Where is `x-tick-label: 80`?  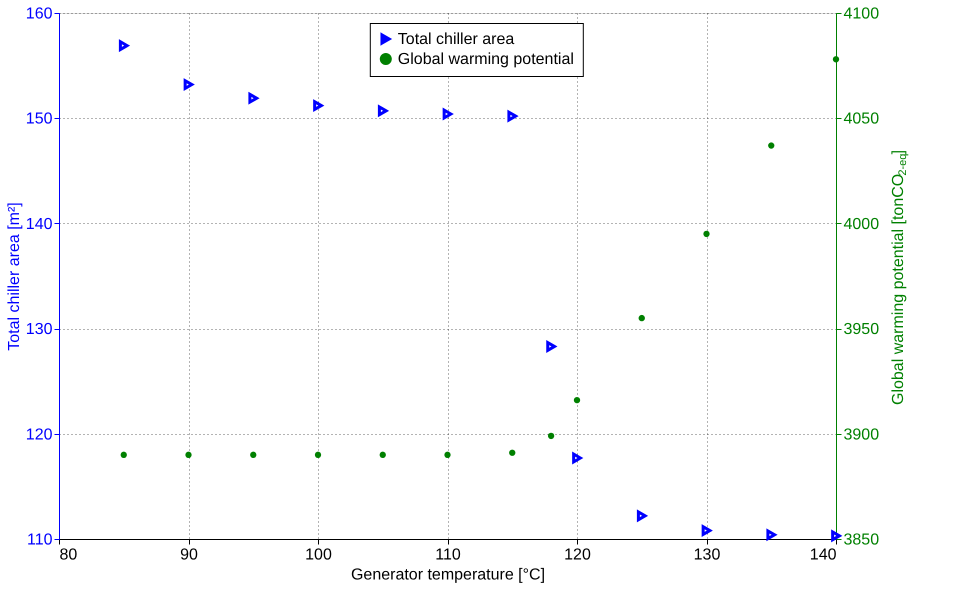
x-tick-label: 80 is located at coordinates (69, 555).